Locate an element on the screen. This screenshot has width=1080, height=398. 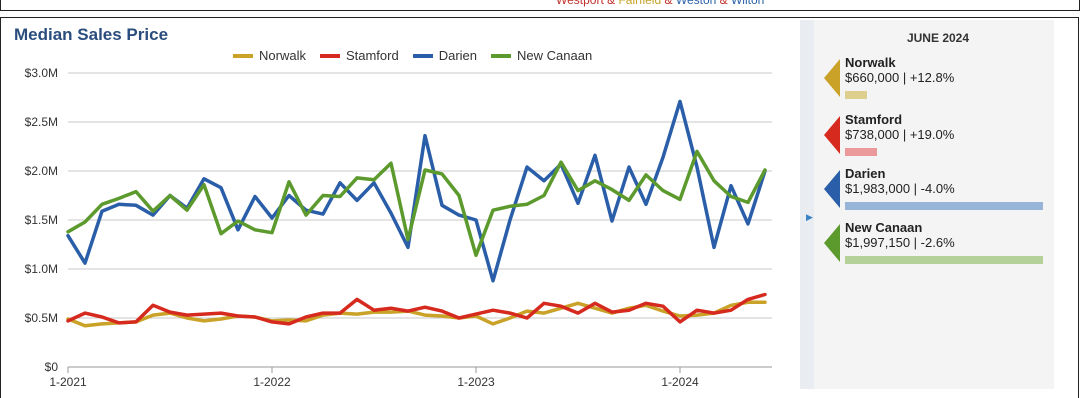
x-tick-label: 1-2023 is located at coordinates (476, 382).